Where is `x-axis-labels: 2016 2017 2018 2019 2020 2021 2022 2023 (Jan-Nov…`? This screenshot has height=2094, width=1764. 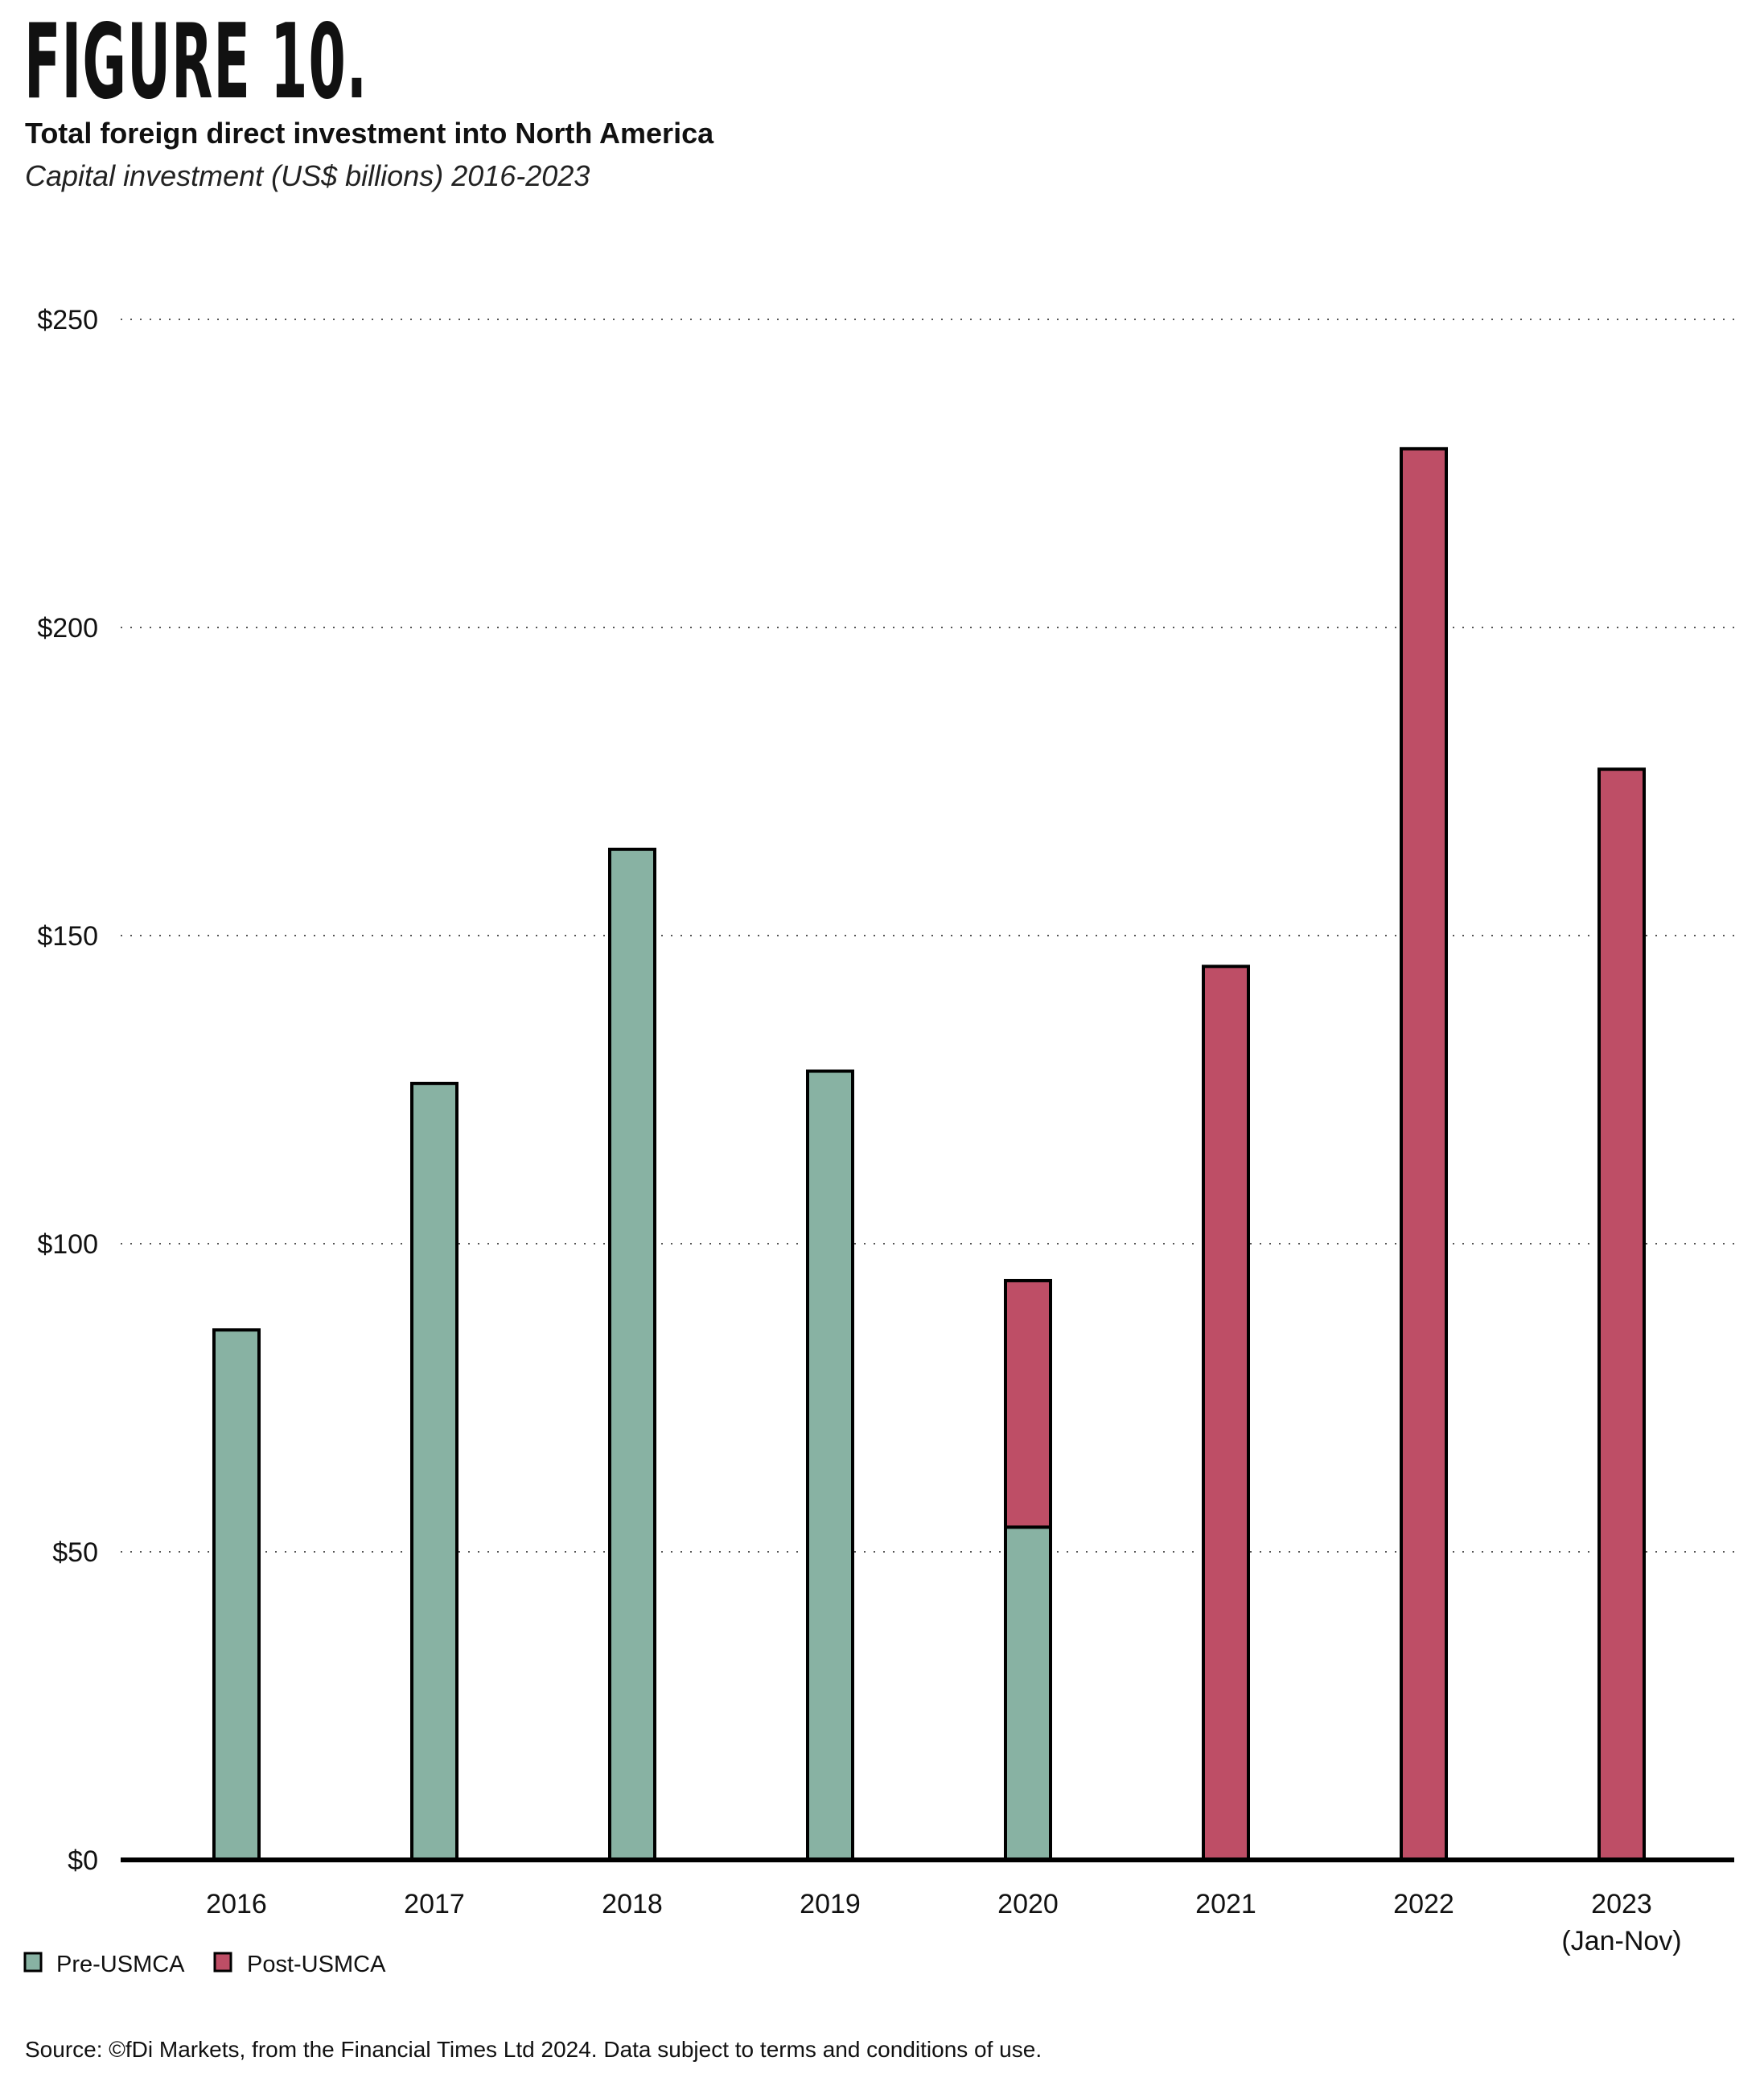 x-axis-labels: 2016 2017 2018 2019 2020 2021 2022 2023 (Jan-Nov… is located at coordinates (943, 1923).